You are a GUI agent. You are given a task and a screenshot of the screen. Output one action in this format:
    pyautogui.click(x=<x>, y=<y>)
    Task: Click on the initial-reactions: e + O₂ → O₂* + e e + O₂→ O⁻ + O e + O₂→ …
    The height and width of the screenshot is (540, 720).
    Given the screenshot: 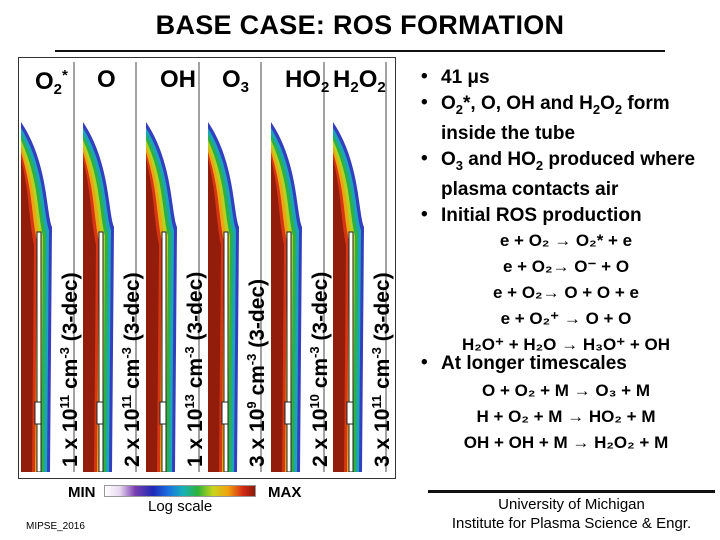 What is the action you would take?
    pyautogui.click(x=566, y=293)
    